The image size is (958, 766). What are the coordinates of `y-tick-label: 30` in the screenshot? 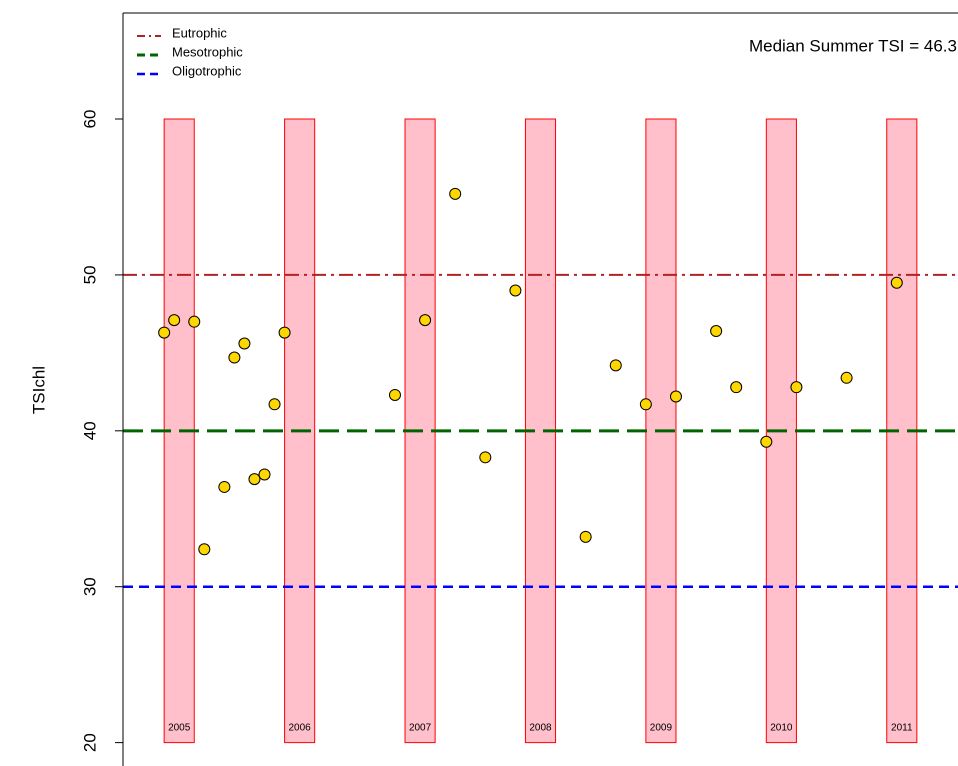 It's located at (89, 586).